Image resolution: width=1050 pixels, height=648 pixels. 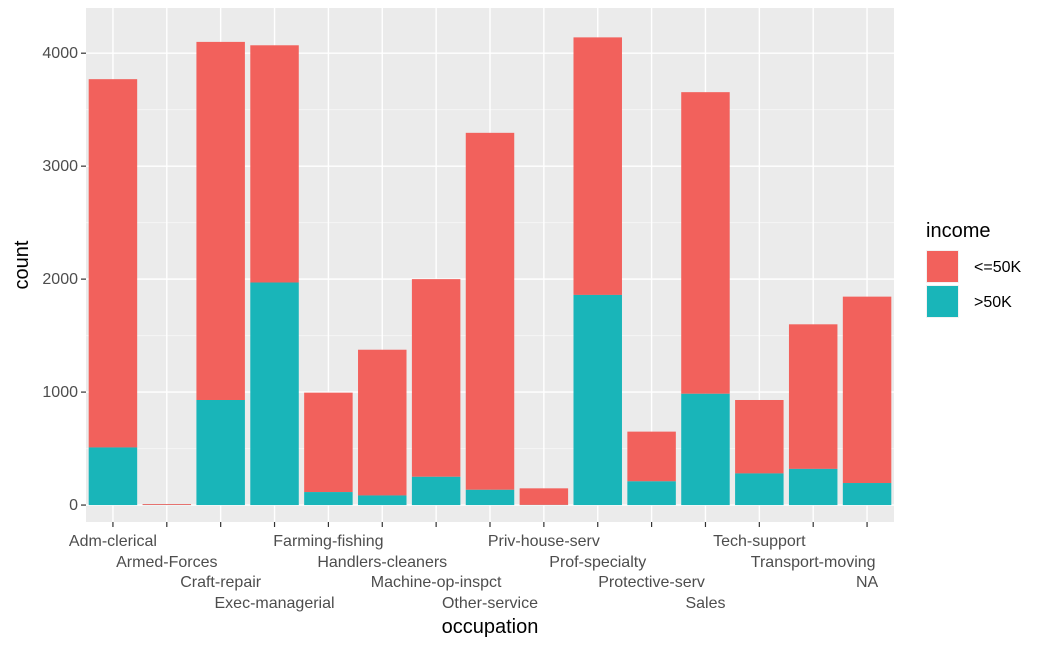 I want to click on y-tick-label: 4000, so click(x=60, y=53).